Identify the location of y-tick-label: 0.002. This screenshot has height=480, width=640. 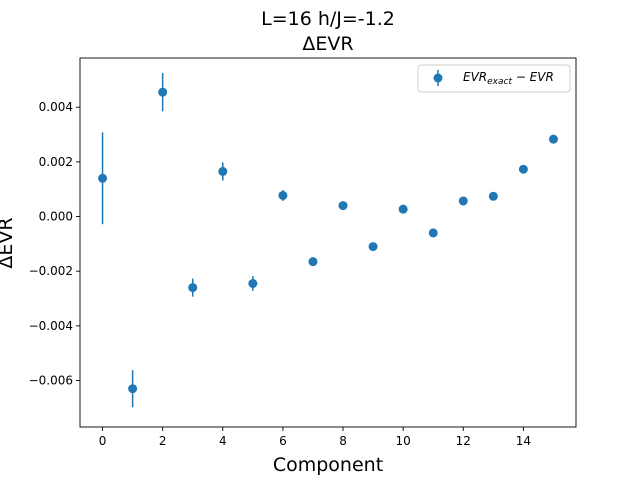
(56, 162).